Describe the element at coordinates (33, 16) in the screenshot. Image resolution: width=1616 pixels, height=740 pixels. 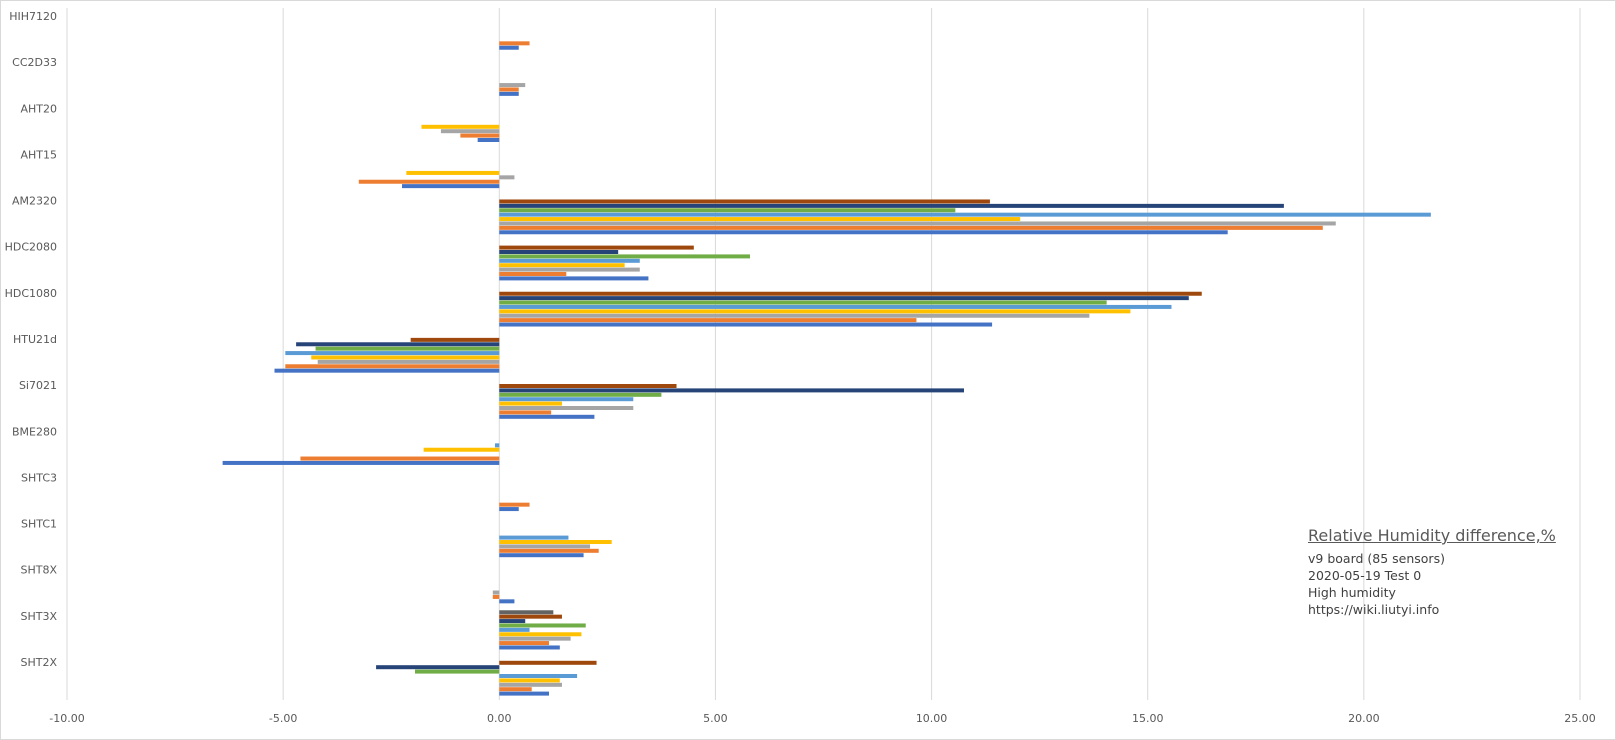
I see `category-label: HIH7120` at that location.